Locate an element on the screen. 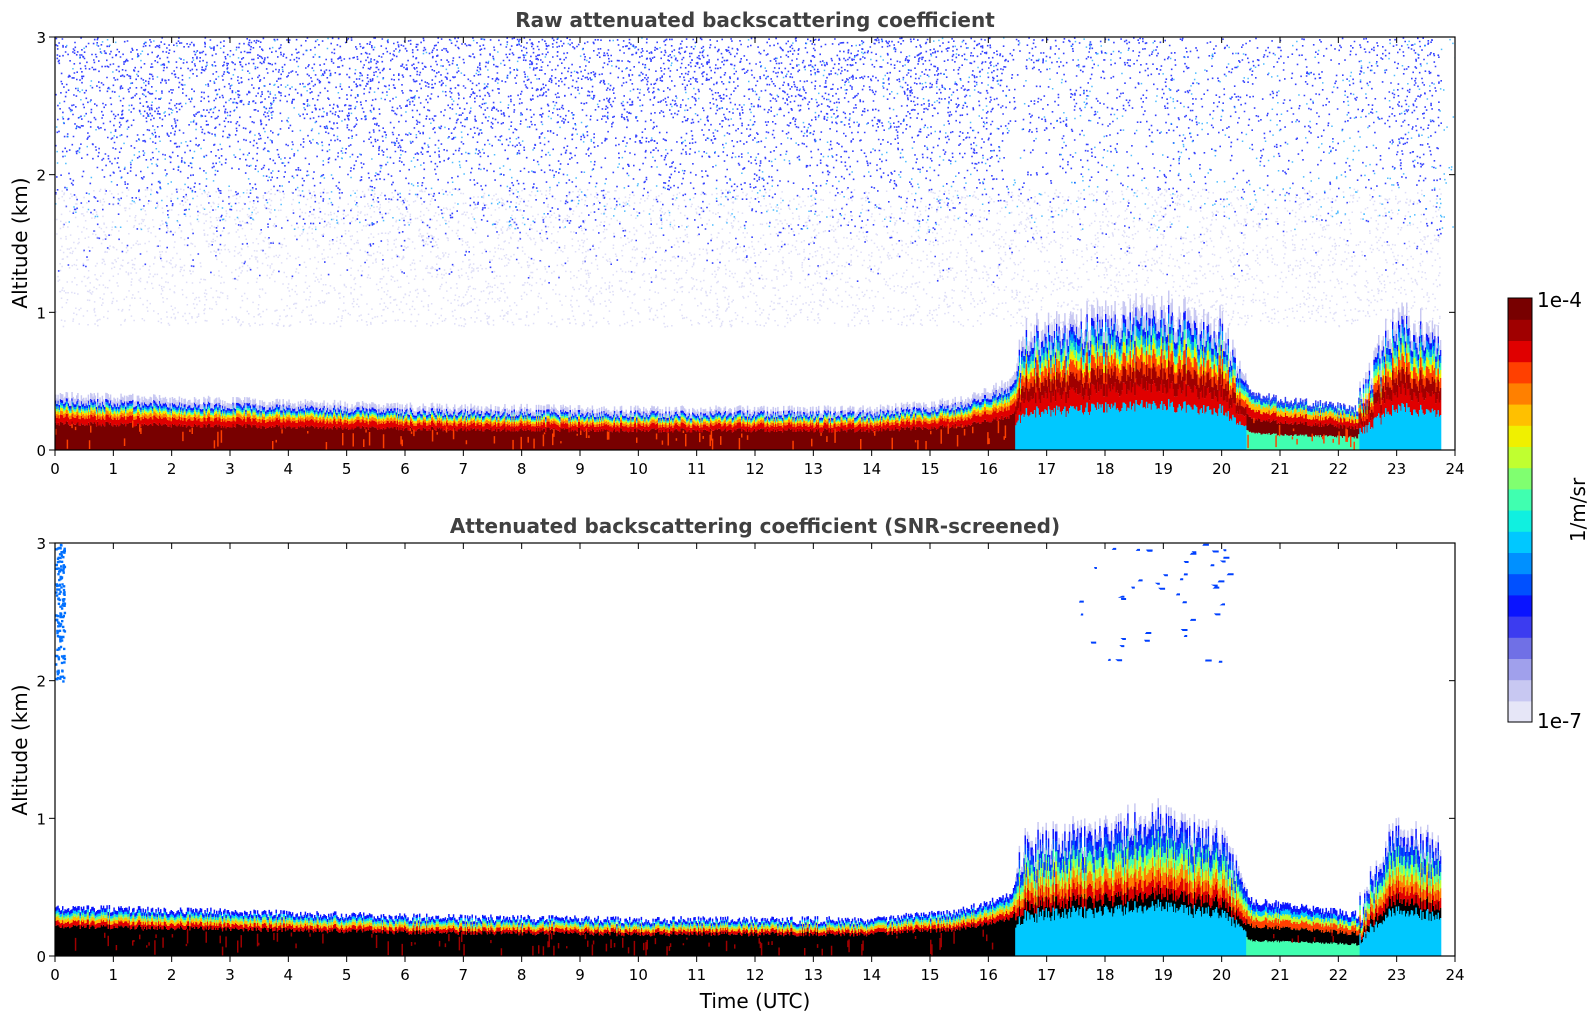 This screenshot has width=1595, height=1020. y-tick-label: 0 is located at coordinates (41, 957).